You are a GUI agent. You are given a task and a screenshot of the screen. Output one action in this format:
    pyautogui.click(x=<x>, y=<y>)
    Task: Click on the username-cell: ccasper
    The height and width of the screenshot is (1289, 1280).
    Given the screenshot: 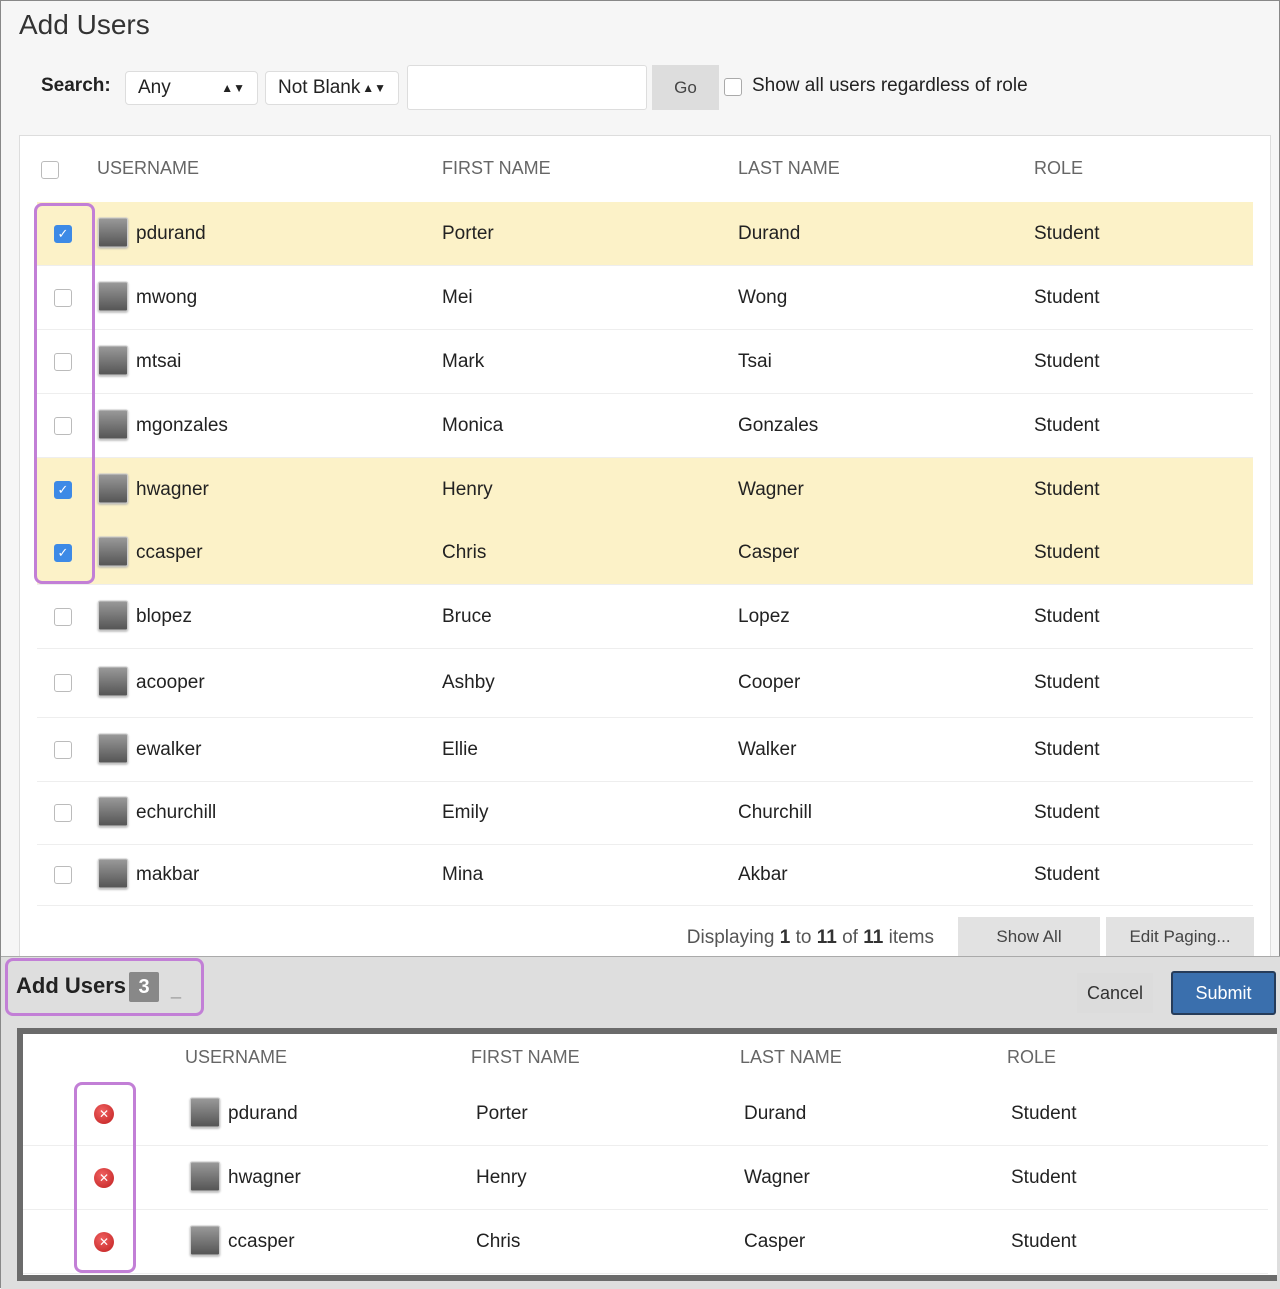 What is the action you would take?
    pyautogui.click(x=261, y=1241)
    